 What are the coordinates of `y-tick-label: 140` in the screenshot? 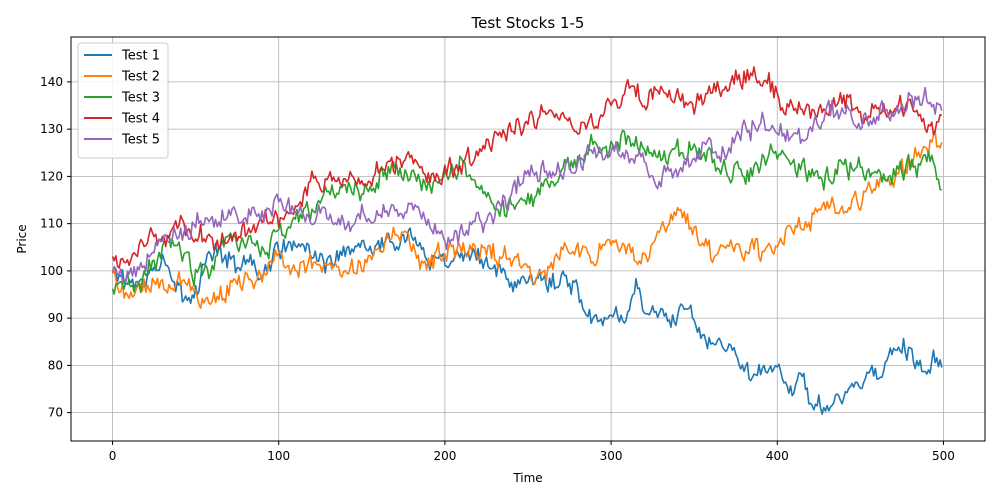 It's located at (51, 82).